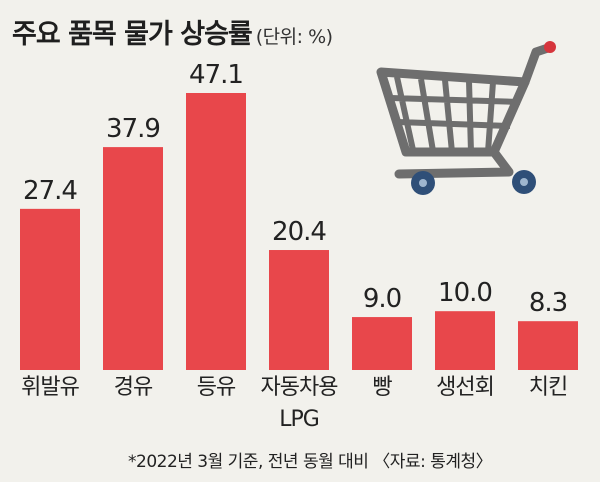 The width and height of the screenshot is (600, 482). What do you see at coordinates (548, 387) in the screenshot?
I see `category-label-7: 치킨` at bounding box center [548, 387].